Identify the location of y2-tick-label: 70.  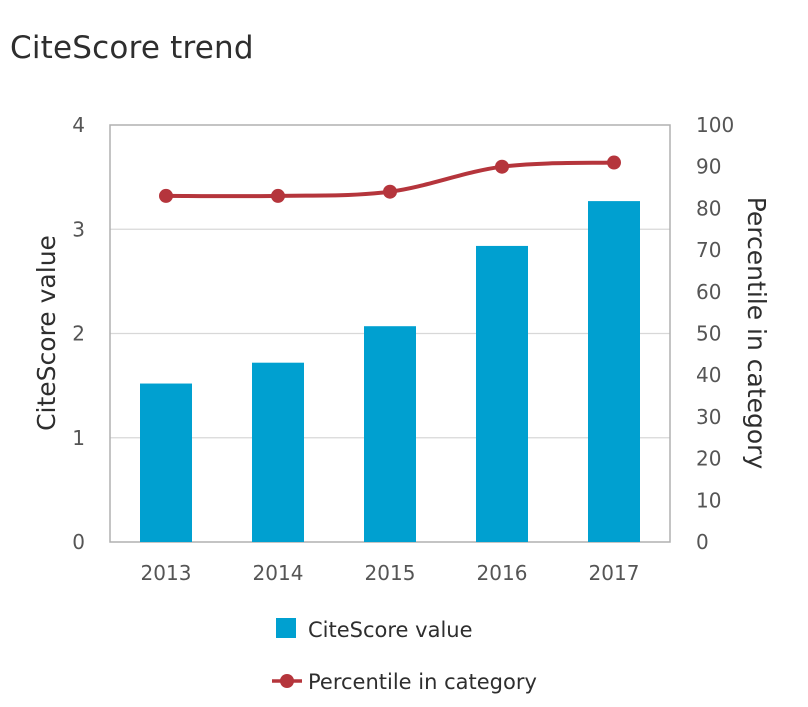
(708, 250).